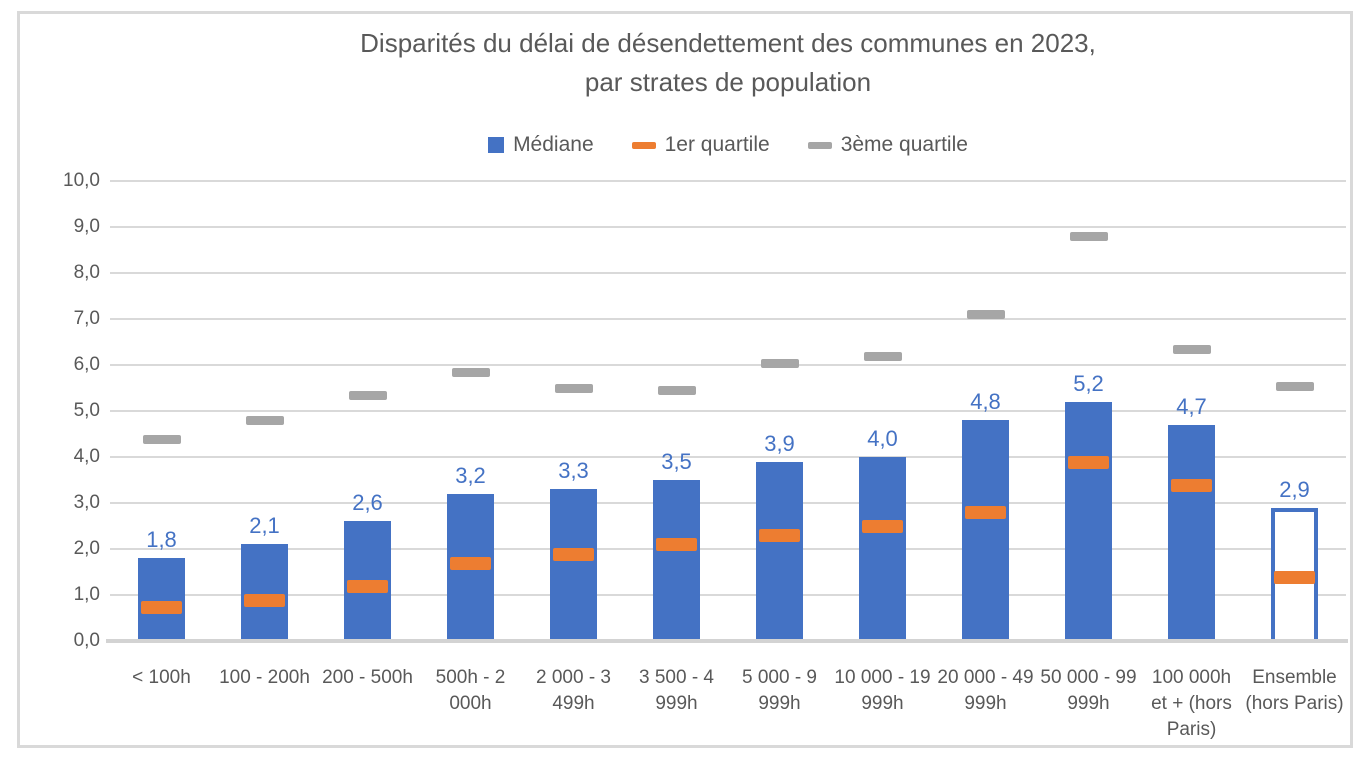 The image size is (1370, 759). What do you see at coordinates (68, 410) in the screenshot?
I see `y-axis: 0,0 1,0 2,0 3,0 4,0 5,0 6,0 7,0 8,0 9,0 10,0` at bounding box center [68, 410].